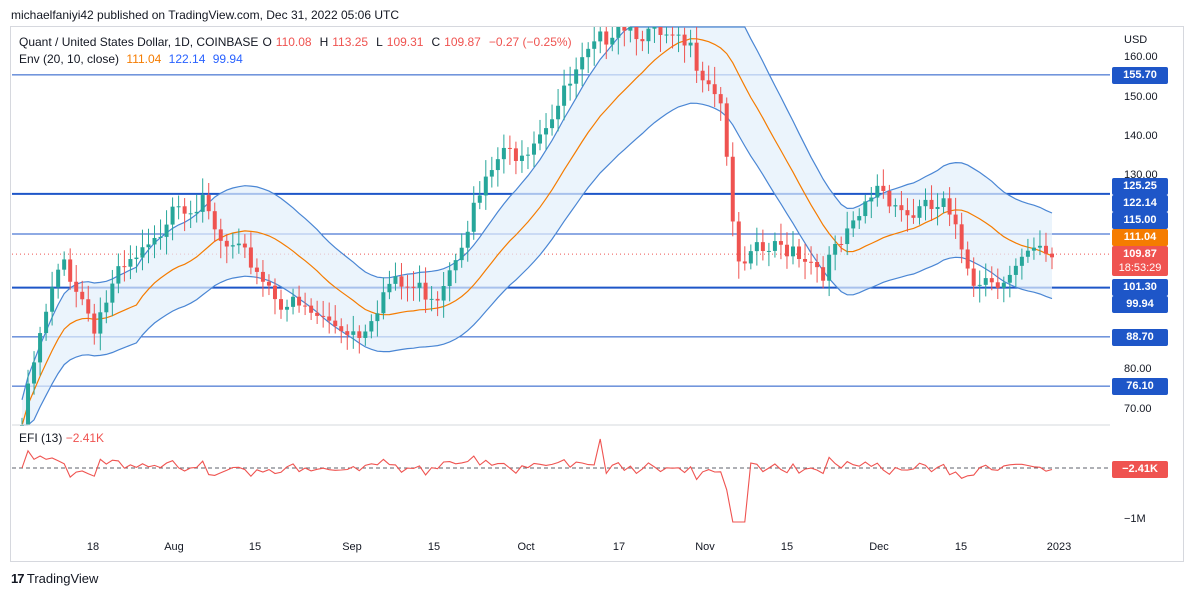 The width and height of the screenshot is (1194, 597). Describe the element at coordinates (1140, 287) in the screenshot. I see `level-tag-101-30: 101.30` at that location.